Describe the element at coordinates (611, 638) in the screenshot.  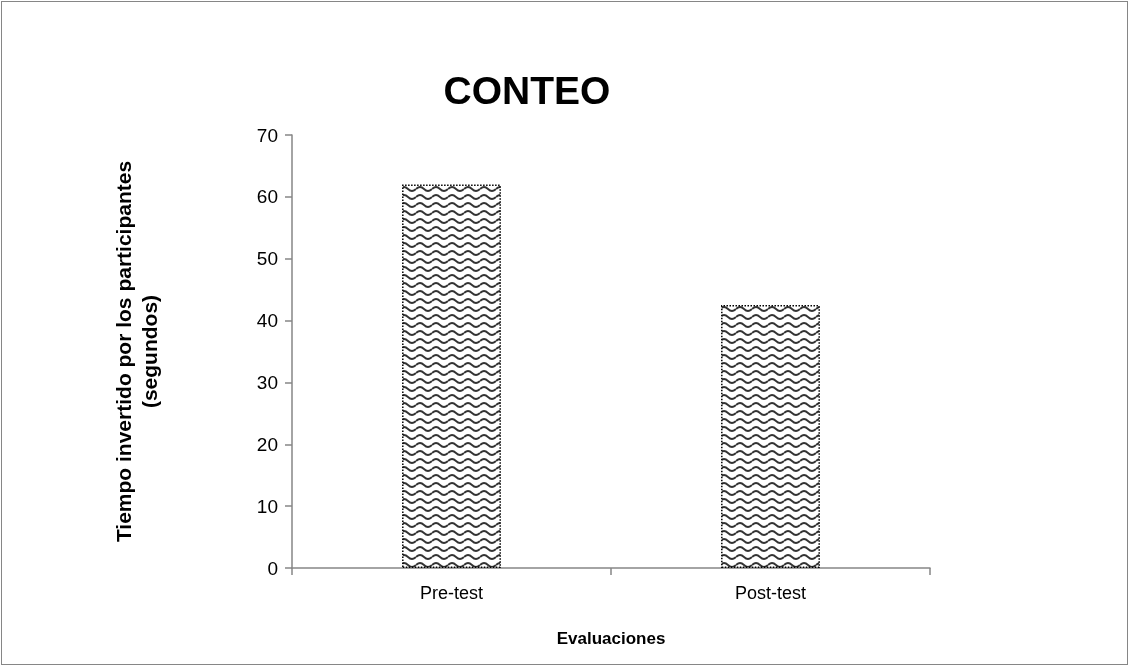
I see `x-axis-title: Evaluaciones` at that location.